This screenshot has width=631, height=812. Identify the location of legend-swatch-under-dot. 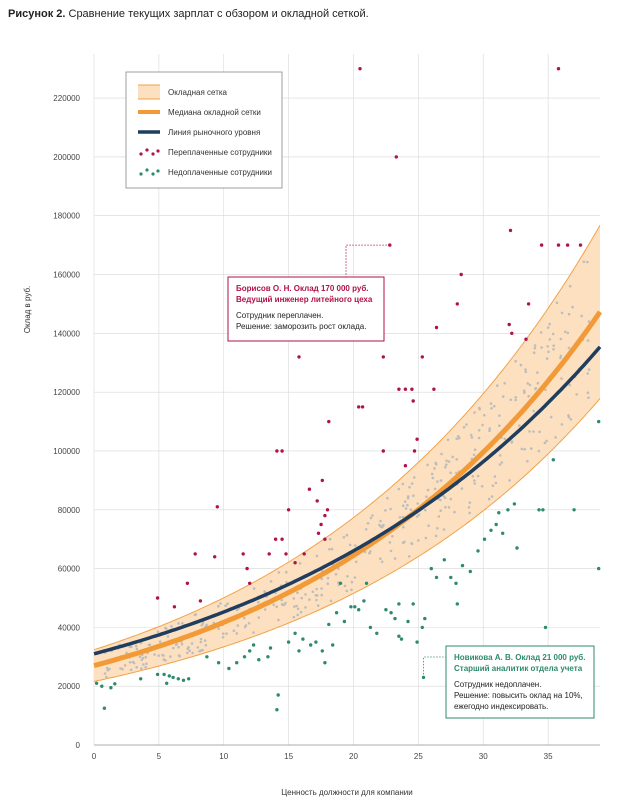
(158, 171).